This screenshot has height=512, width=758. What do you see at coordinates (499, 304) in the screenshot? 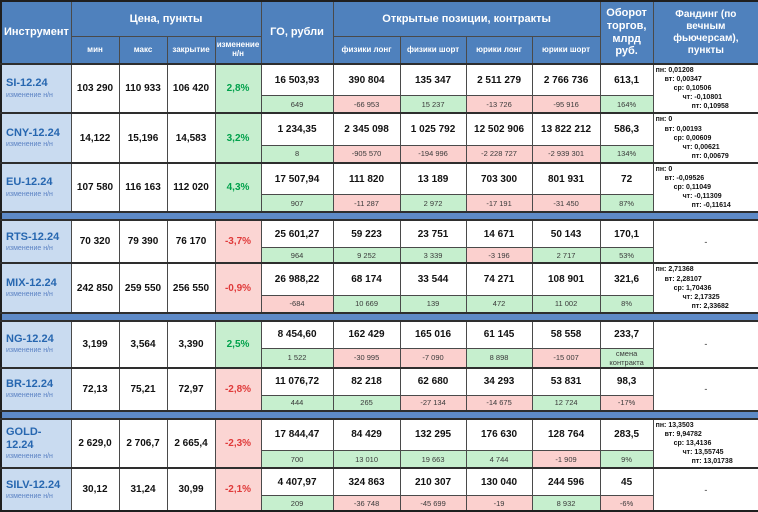
I see `jur-long-change-cell: 472` at bounding box center [499, 304].